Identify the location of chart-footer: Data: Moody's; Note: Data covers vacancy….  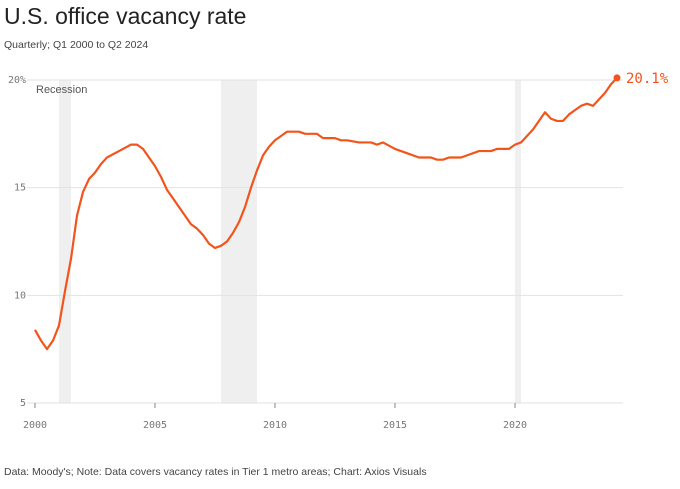
(215, 472).